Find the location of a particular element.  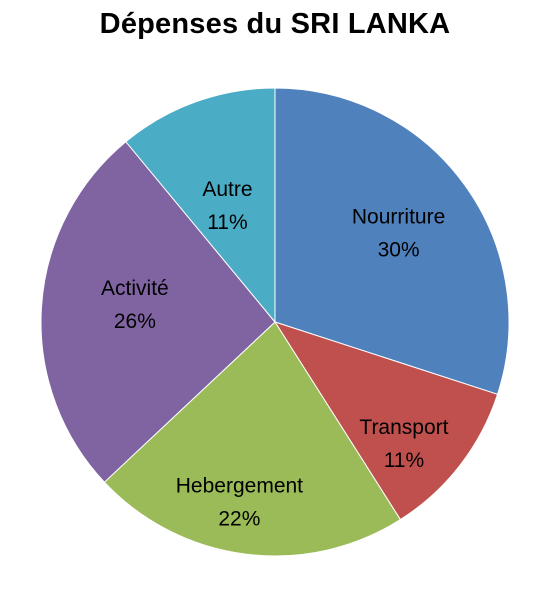

slice-percent-nourriture: 30% is located at coordinates (399, 249).